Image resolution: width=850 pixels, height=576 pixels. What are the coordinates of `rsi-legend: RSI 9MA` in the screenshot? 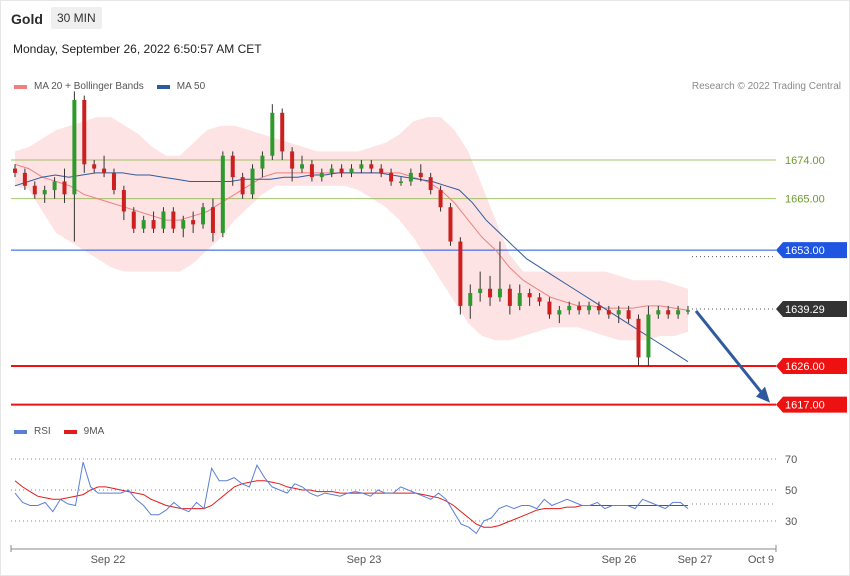 It's located at (65, 431).